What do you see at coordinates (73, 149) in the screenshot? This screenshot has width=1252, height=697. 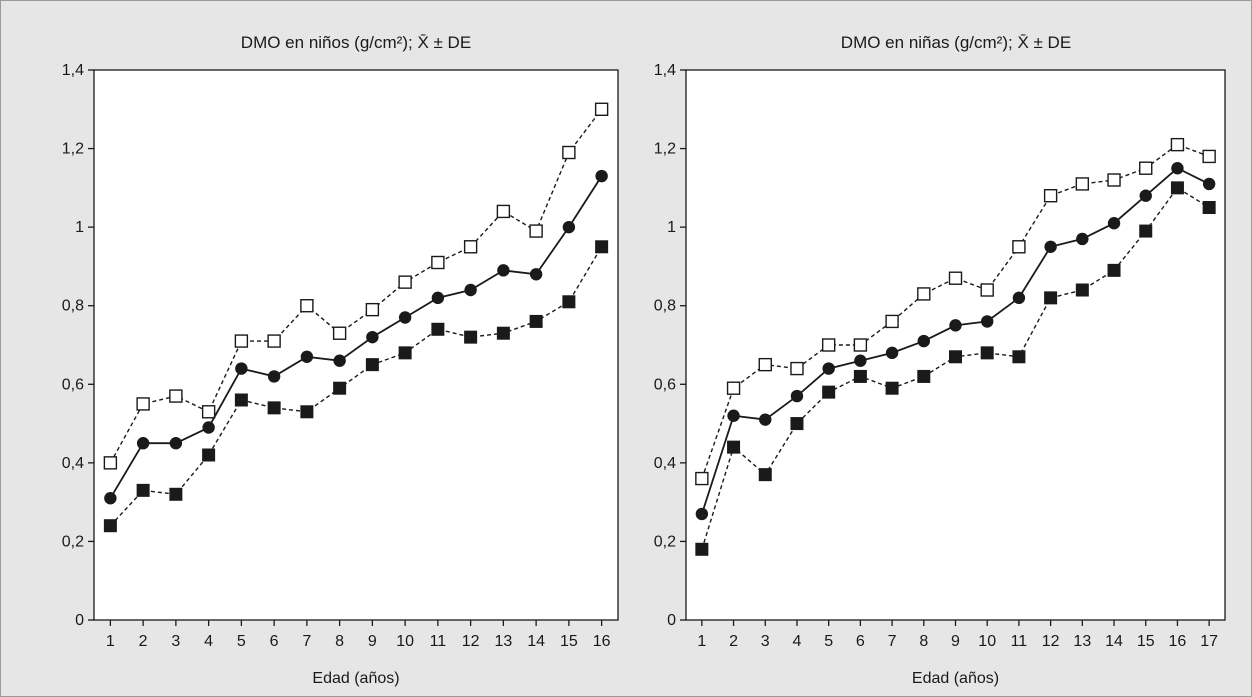 I see `y-tick-label: 1,2` at bounding box center [73, 149].